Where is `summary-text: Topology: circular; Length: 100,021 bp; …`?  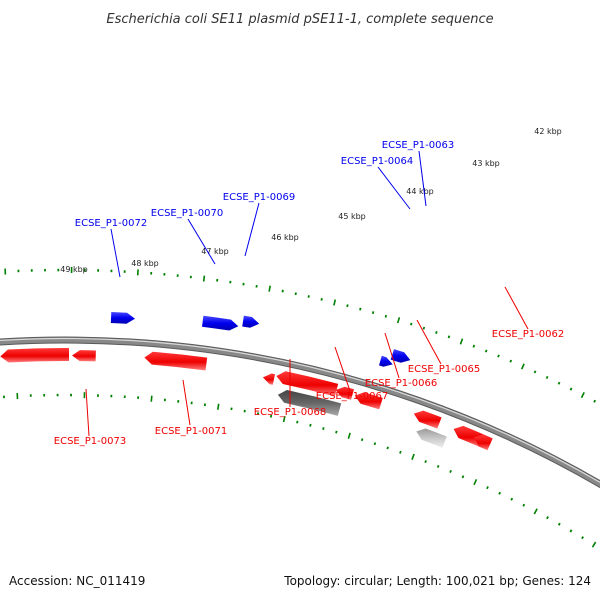 summary-text: Topology: circular; Length: 100,021 bp; … is located at coordinates (437, 581).